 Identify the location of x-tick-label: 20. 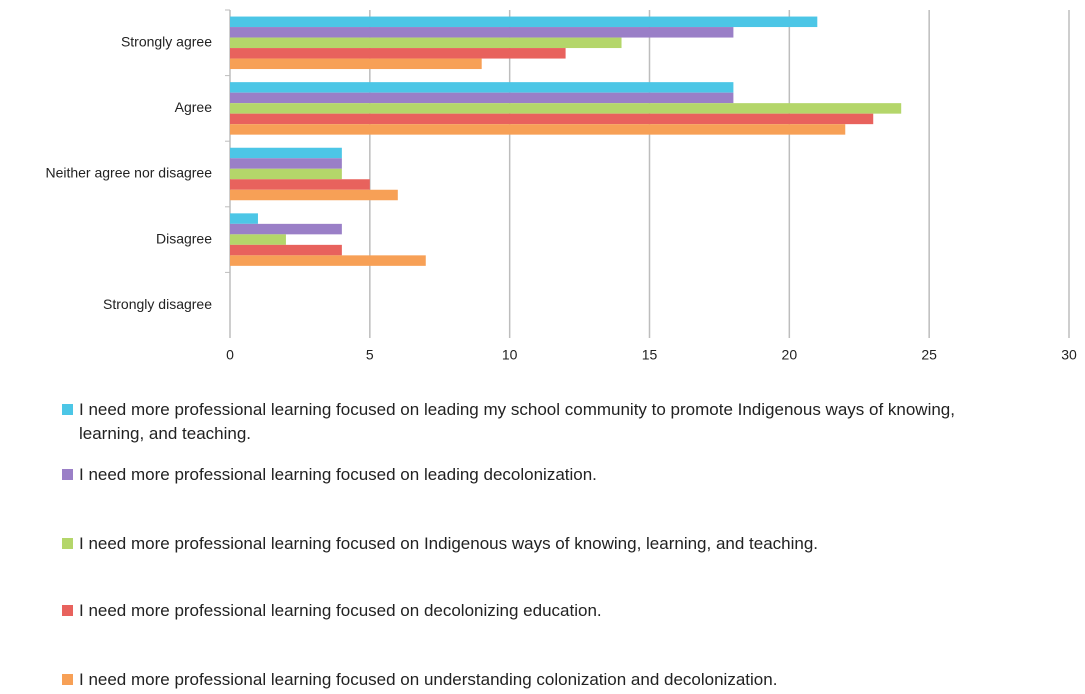
(790, 355).